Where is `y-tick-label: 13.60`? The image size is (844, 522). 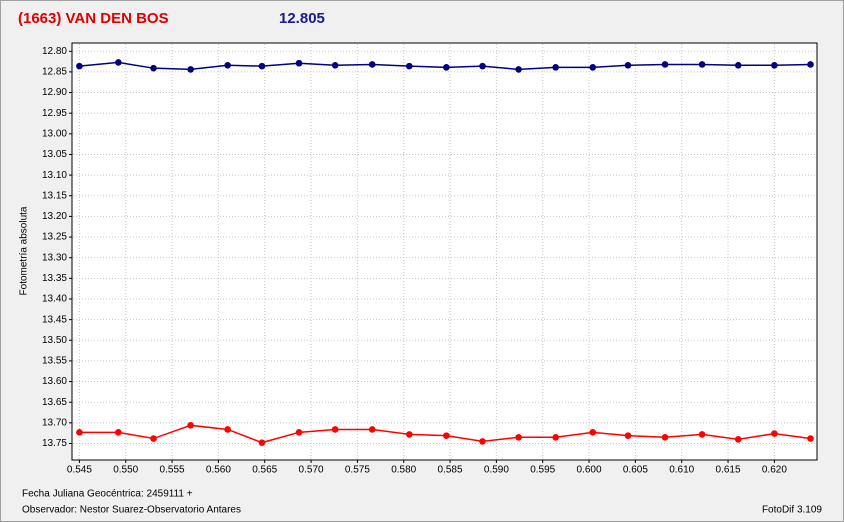 y-tick-label: 13.60 is located at coordinates (54, 381).